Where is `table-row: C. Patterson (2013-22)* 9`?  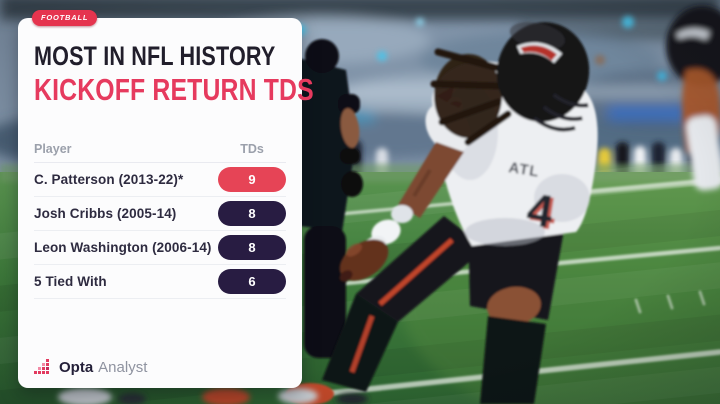 table-row: C. Patterson (2013-22)* 9 is located at coordinates (160, 180).